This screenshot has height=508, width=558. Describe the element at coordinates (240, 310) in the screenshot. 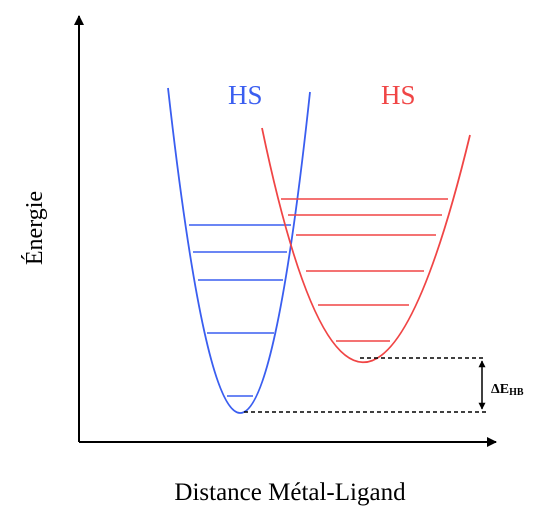

I see `left-well-levels` at that location.